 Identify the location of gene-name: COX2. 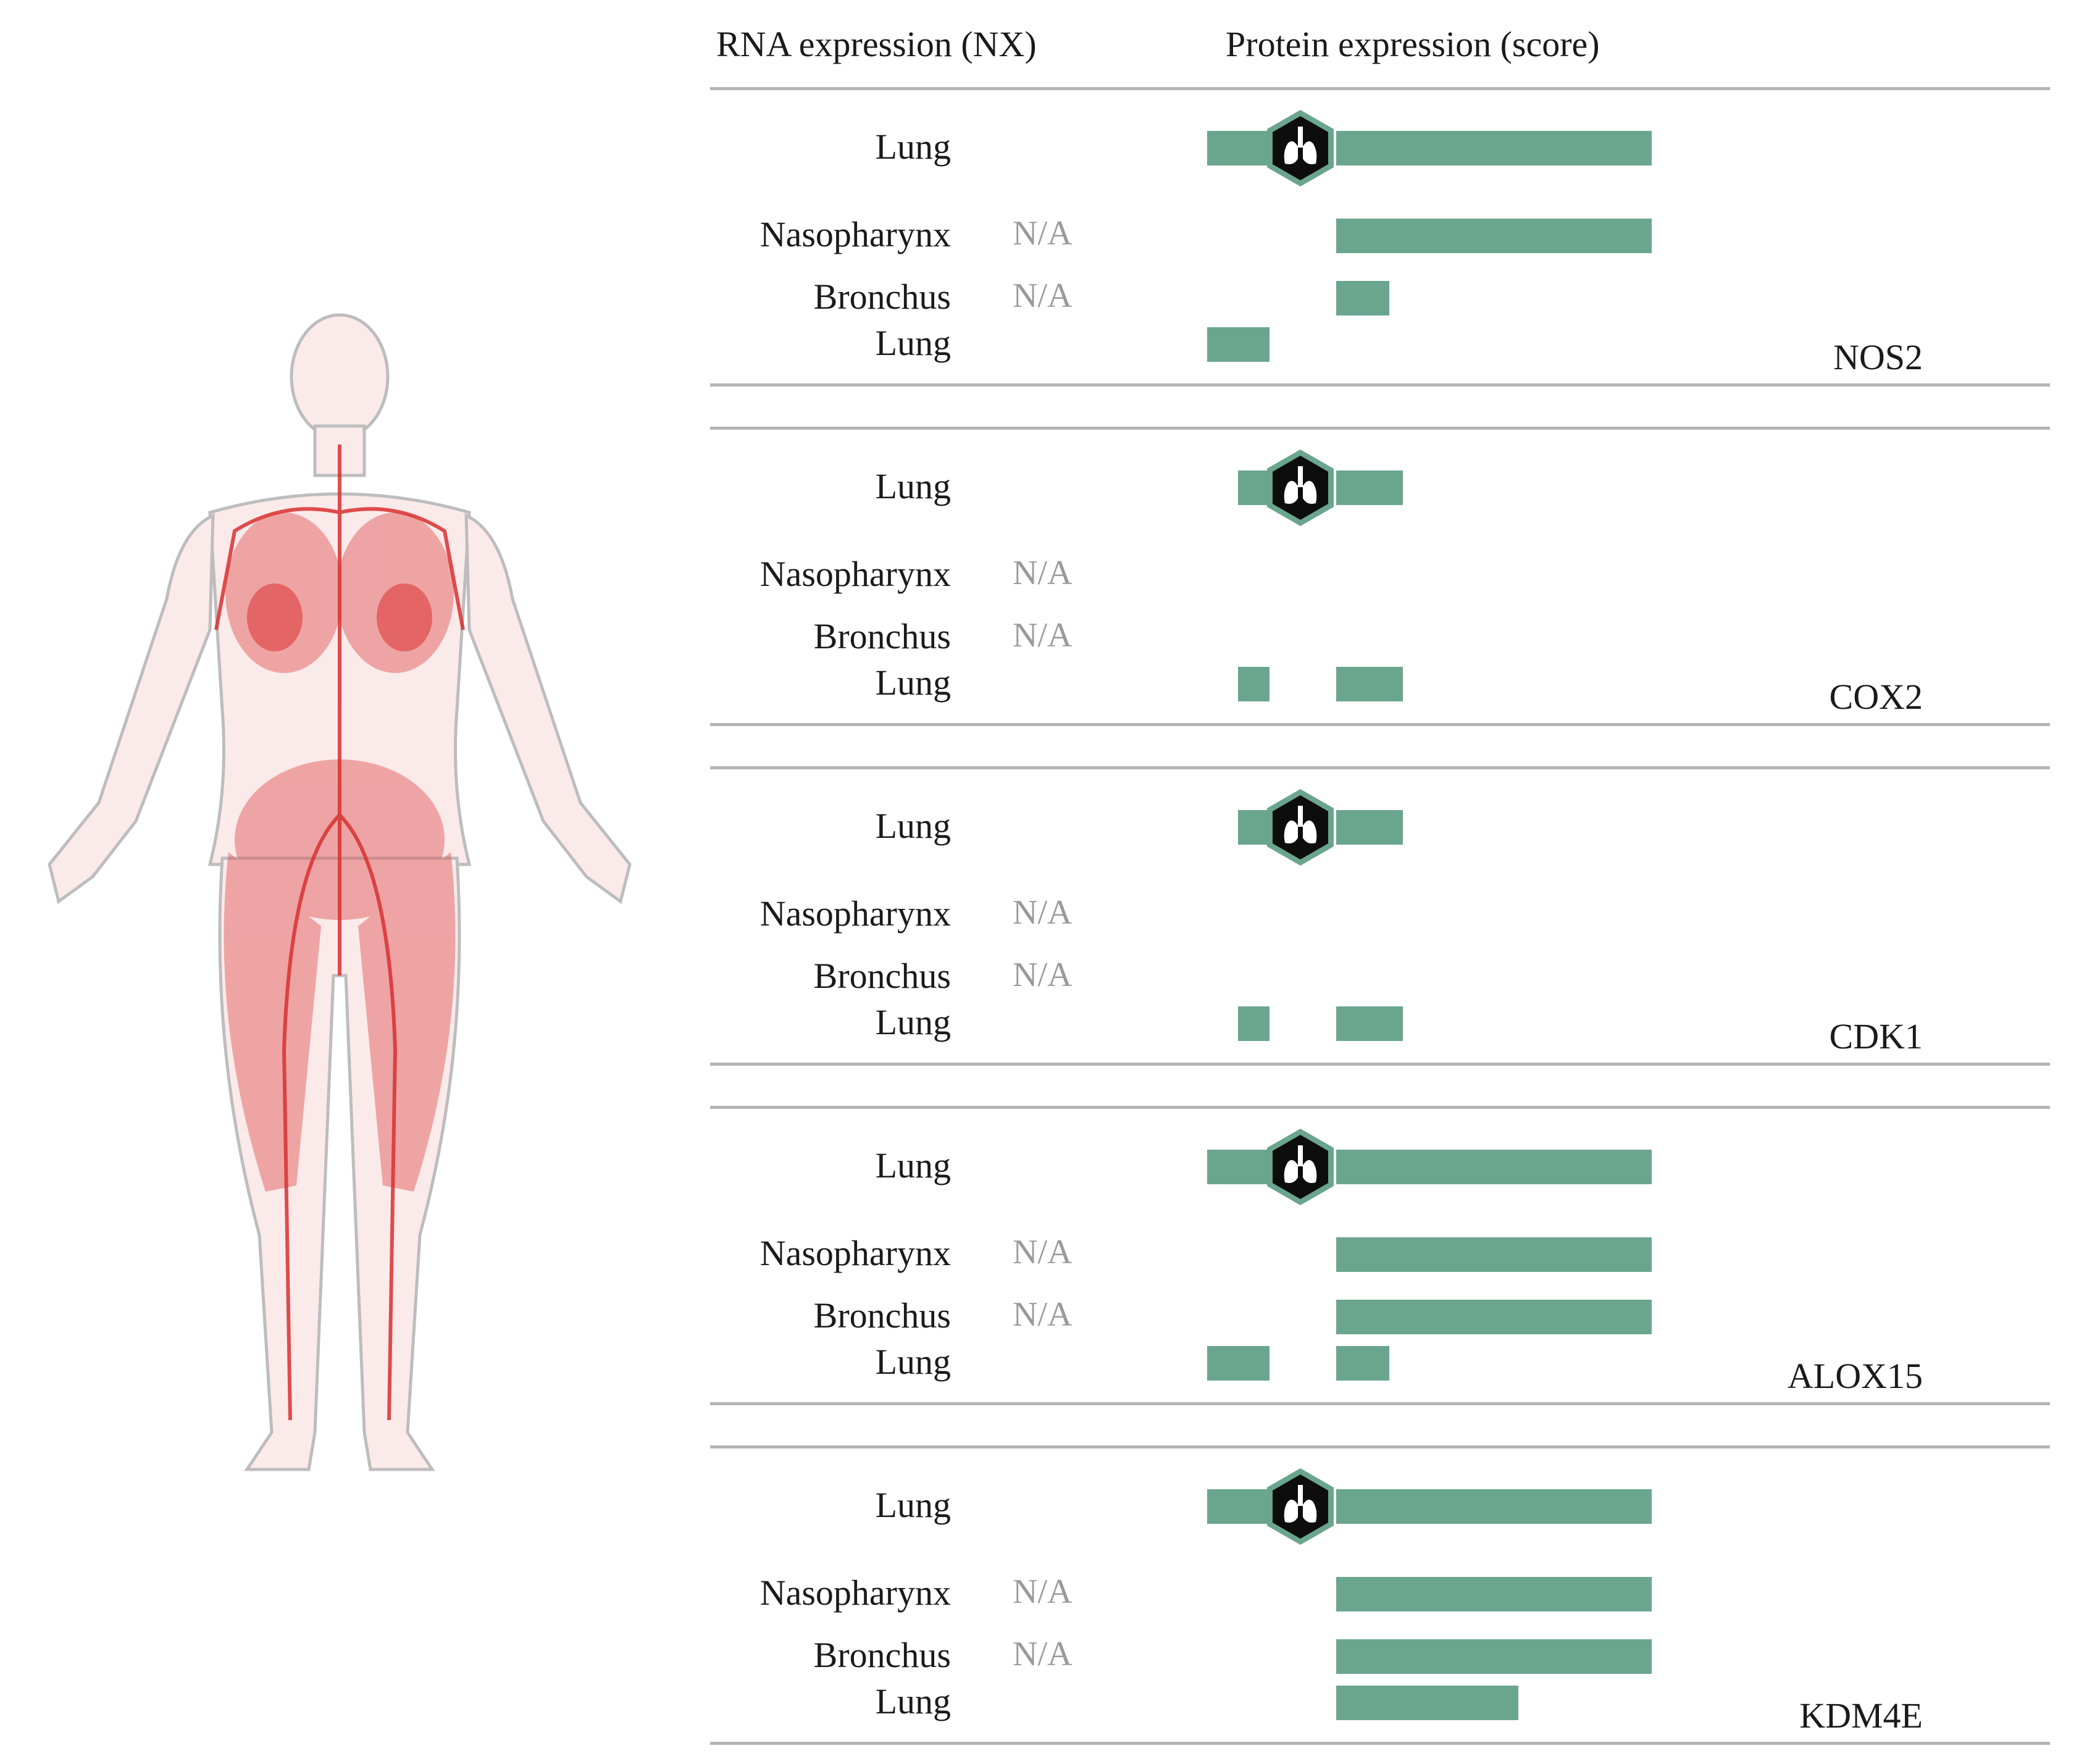
(1876, 697).